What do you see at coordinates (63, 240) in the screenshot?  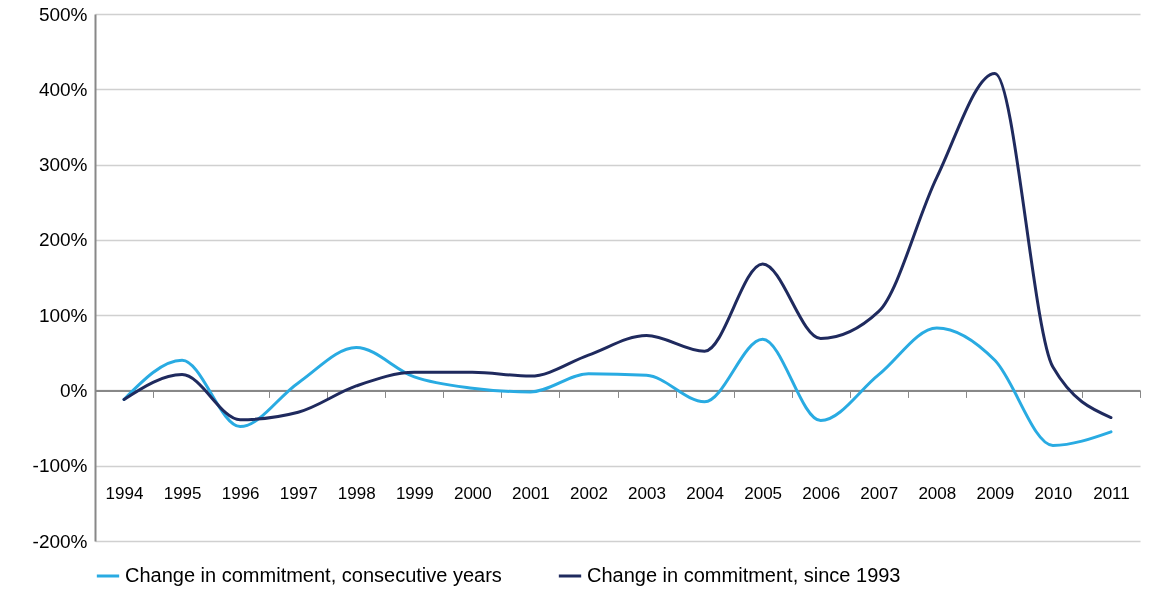 I see `y-tick-label: 200%` at bounding box center [63, 240].